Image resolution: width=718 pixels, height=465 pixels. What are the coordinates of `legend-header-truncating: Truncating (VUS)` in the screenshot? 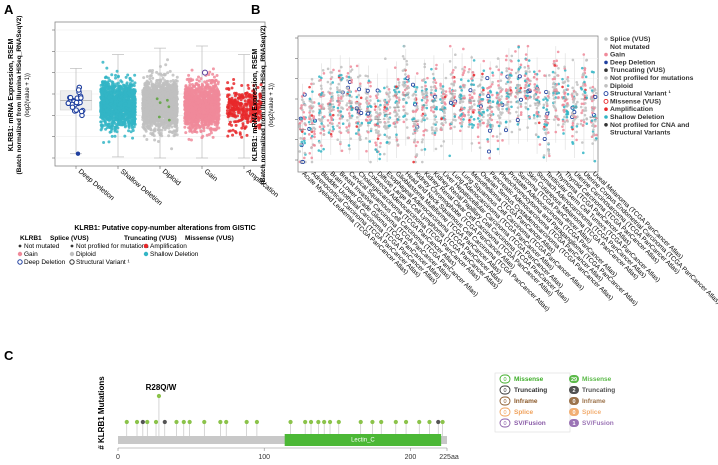 It's located at (150, 238).